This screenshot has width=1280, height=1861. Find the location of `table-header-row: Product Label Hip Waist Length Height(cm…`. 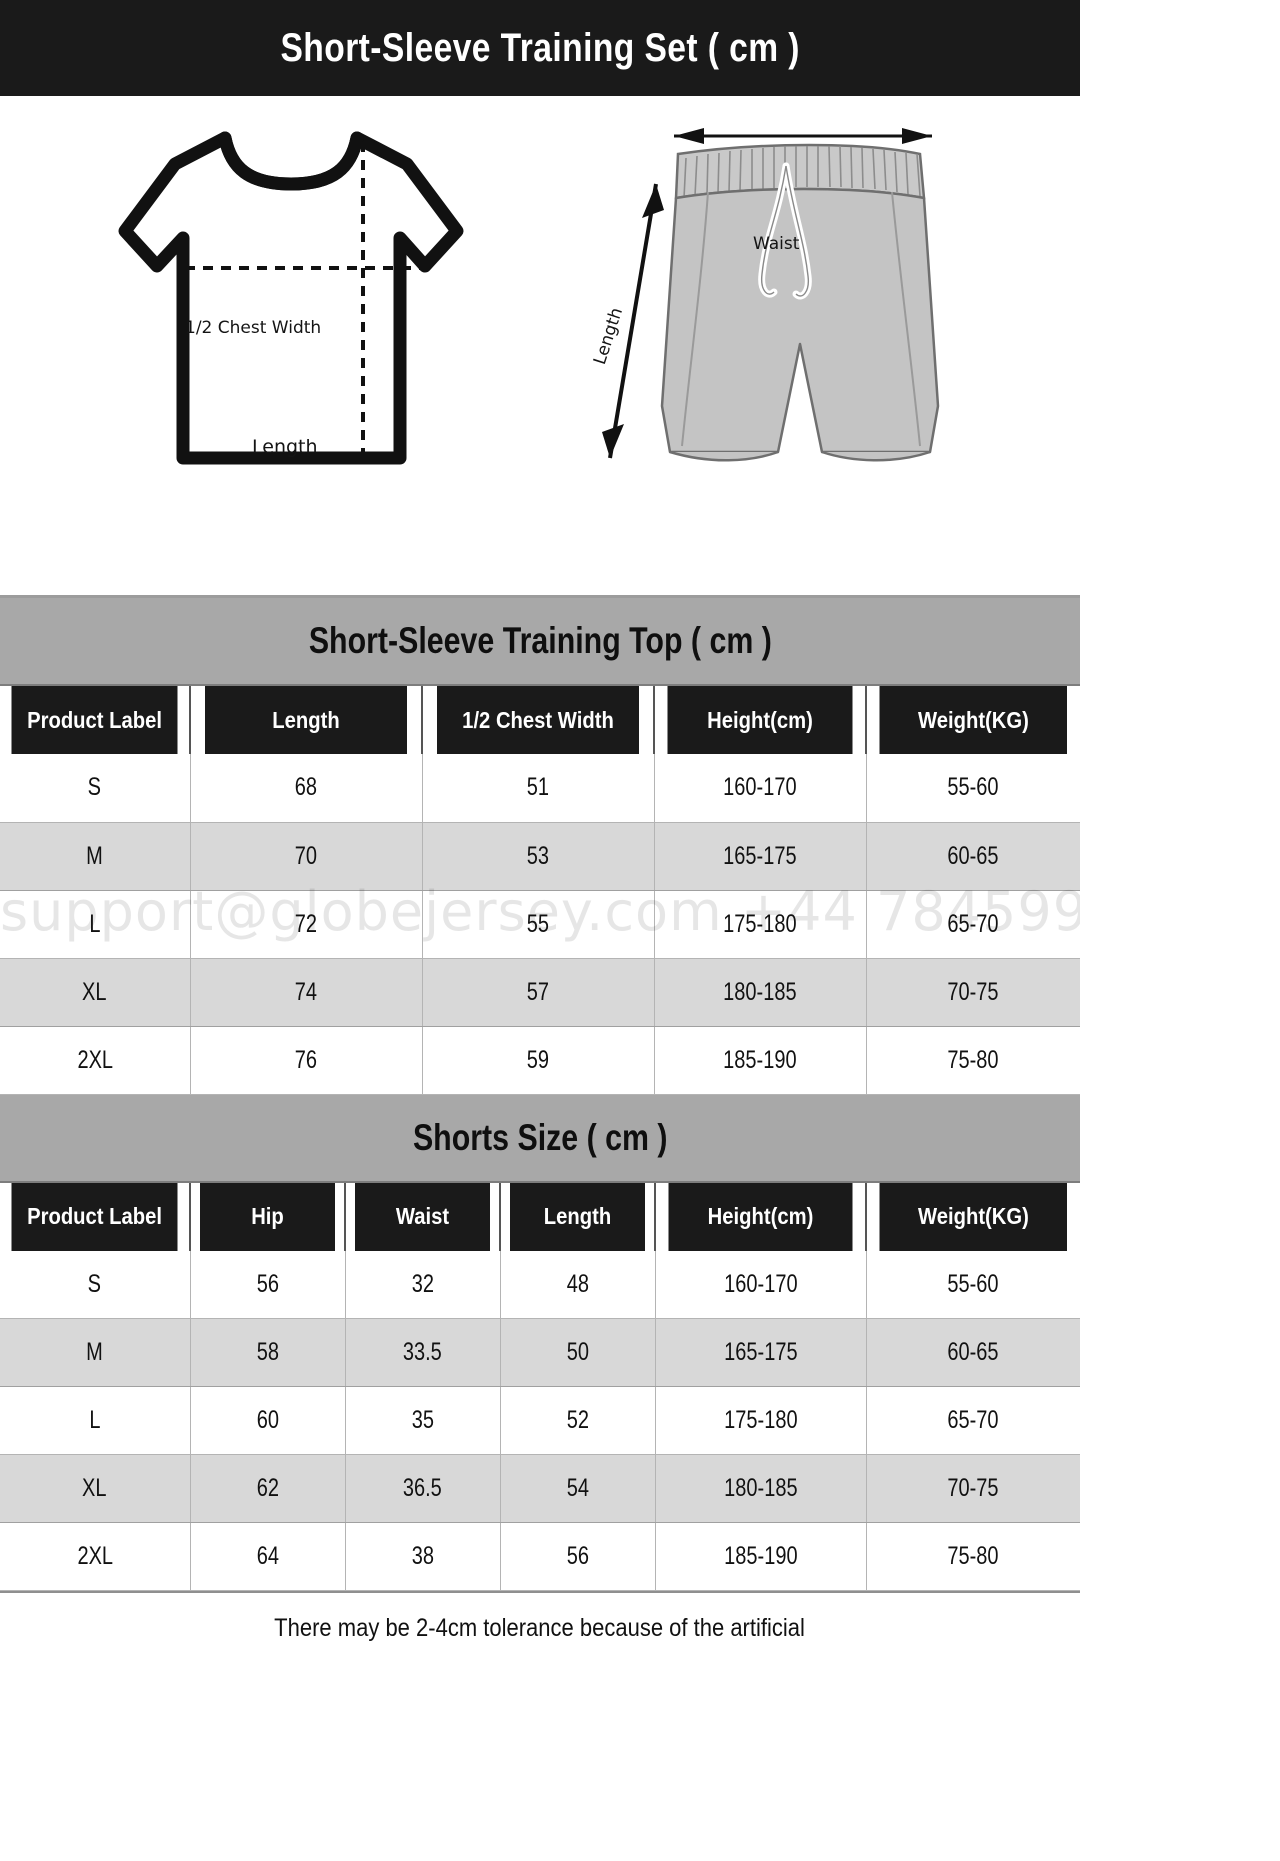

table-header-row: Product Label Hip Waist Length Height(cm… is located at coordinates (540, 1216).